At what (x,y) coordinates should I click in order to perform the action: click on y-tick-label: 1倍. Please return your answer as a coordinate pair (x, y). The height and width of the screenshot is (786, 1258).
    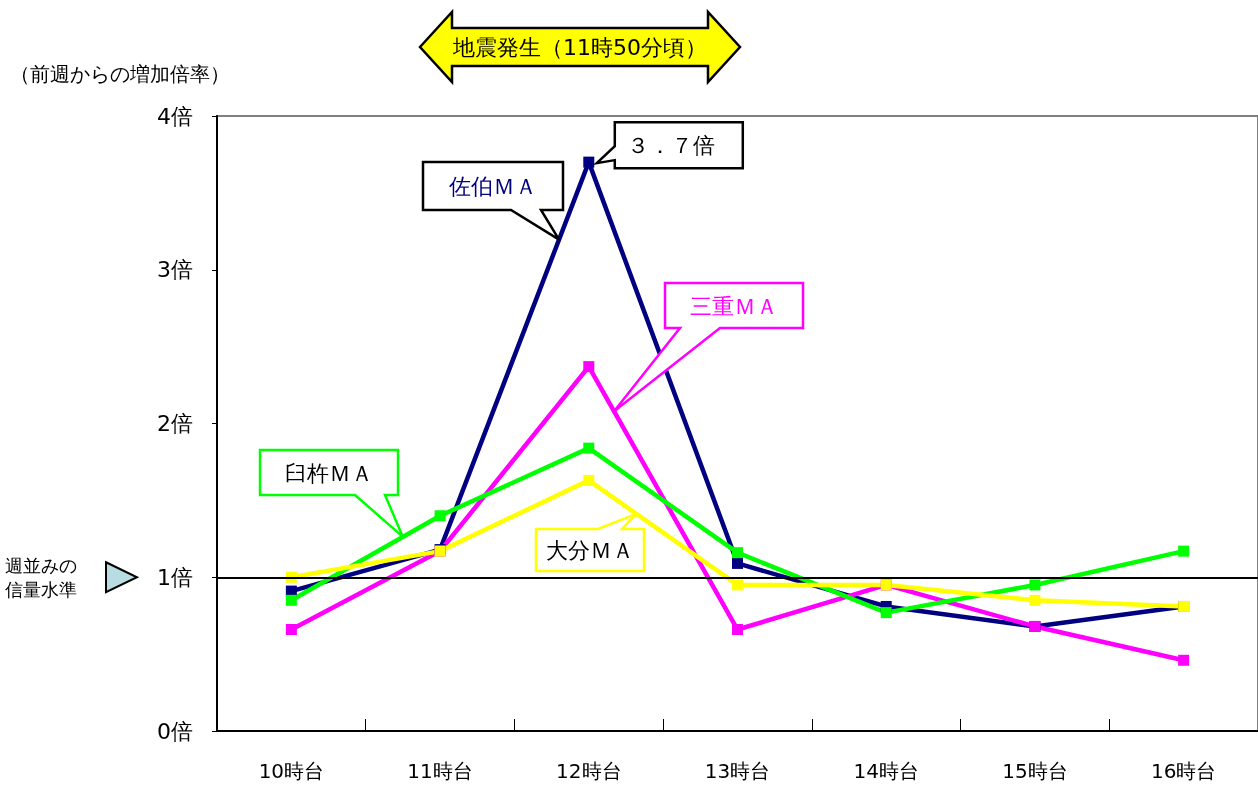
    Looking at the image, I should click on (175, 577).